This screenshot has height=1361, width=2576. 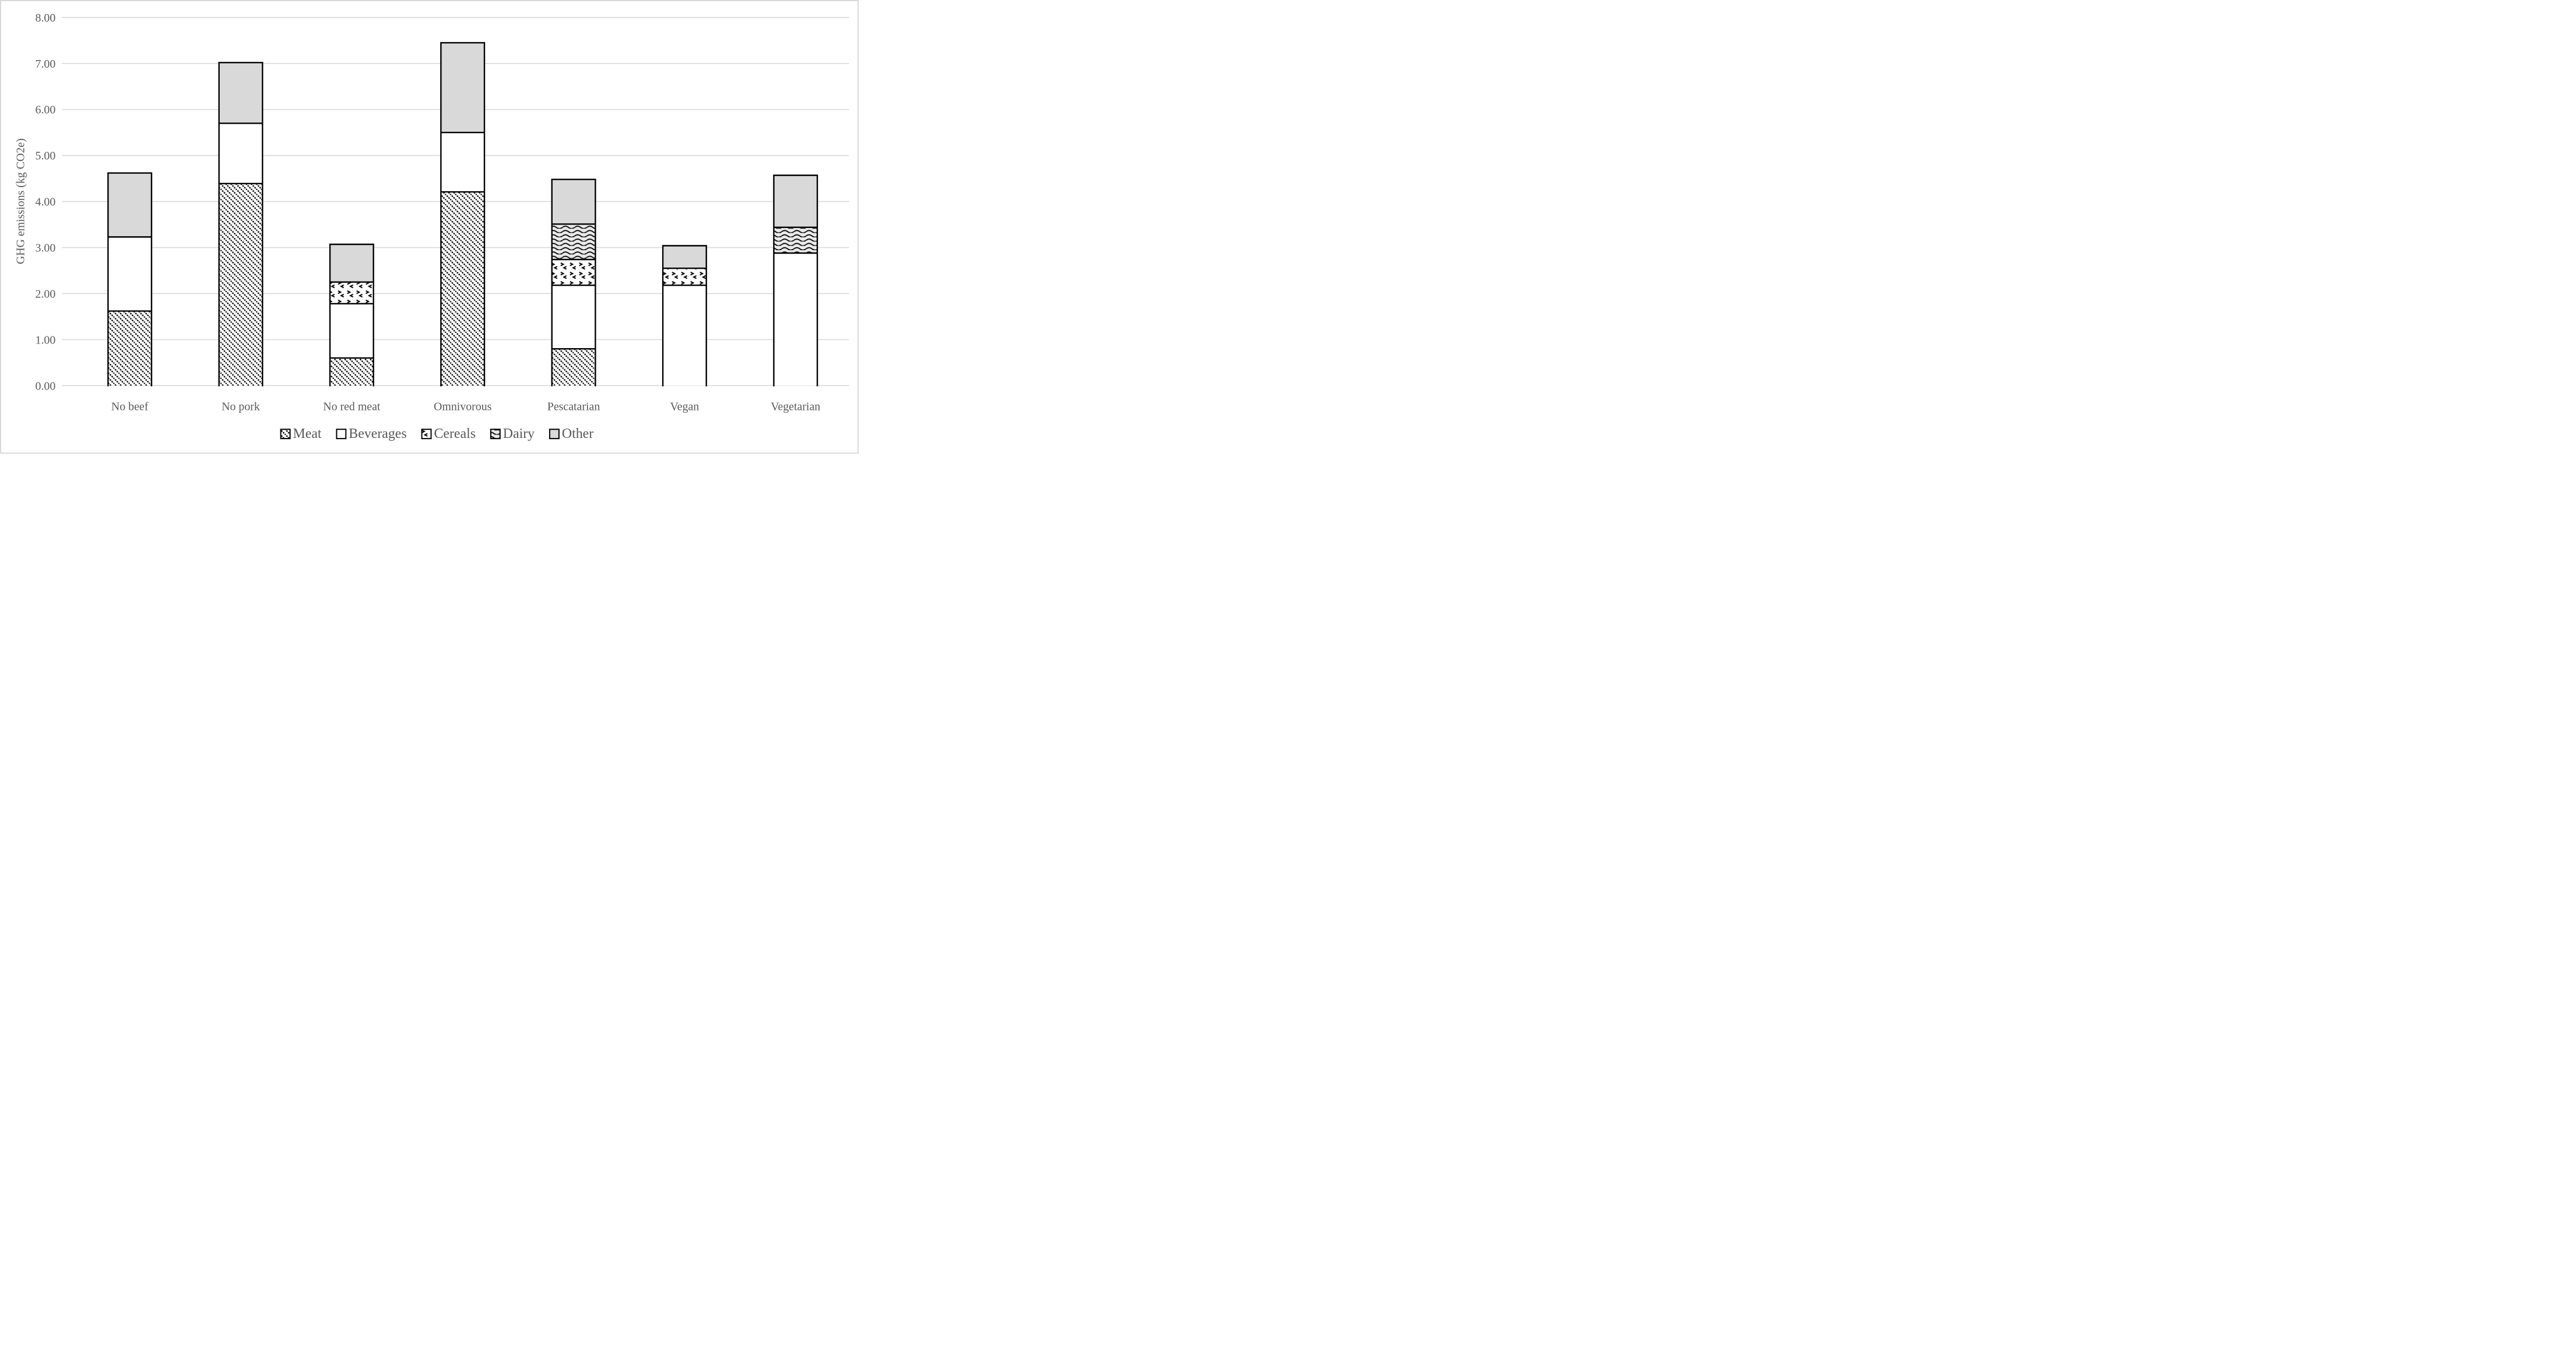 I want to click on x-category-label: Vegetarian, so click(x=795, y=406).